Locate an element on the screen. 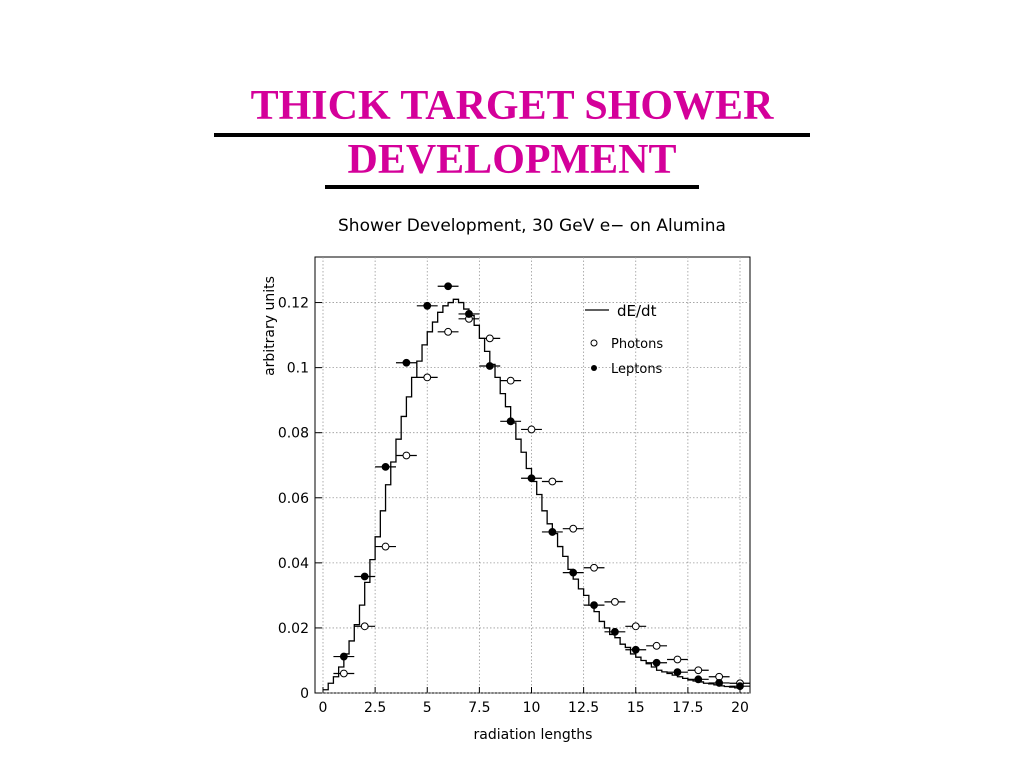 The image size is (1024, 768). legend: dE/dt Photons Leptons is located at coordinates (624, 339).